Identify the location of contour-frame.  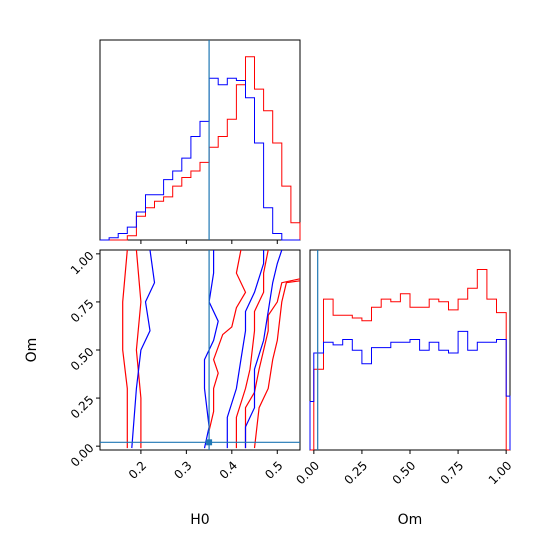
(200, 350).